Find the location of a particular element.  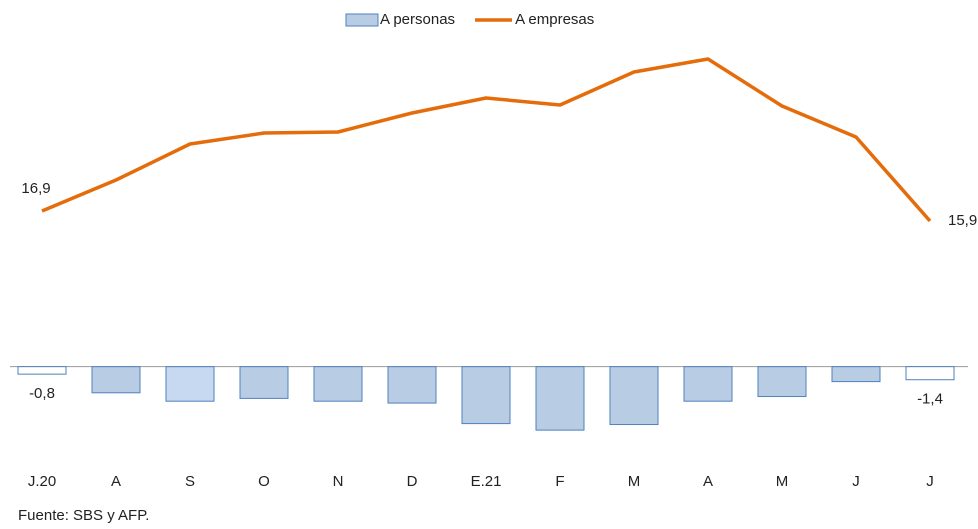

x-tick-label: O is located at coordinates (264, 481).